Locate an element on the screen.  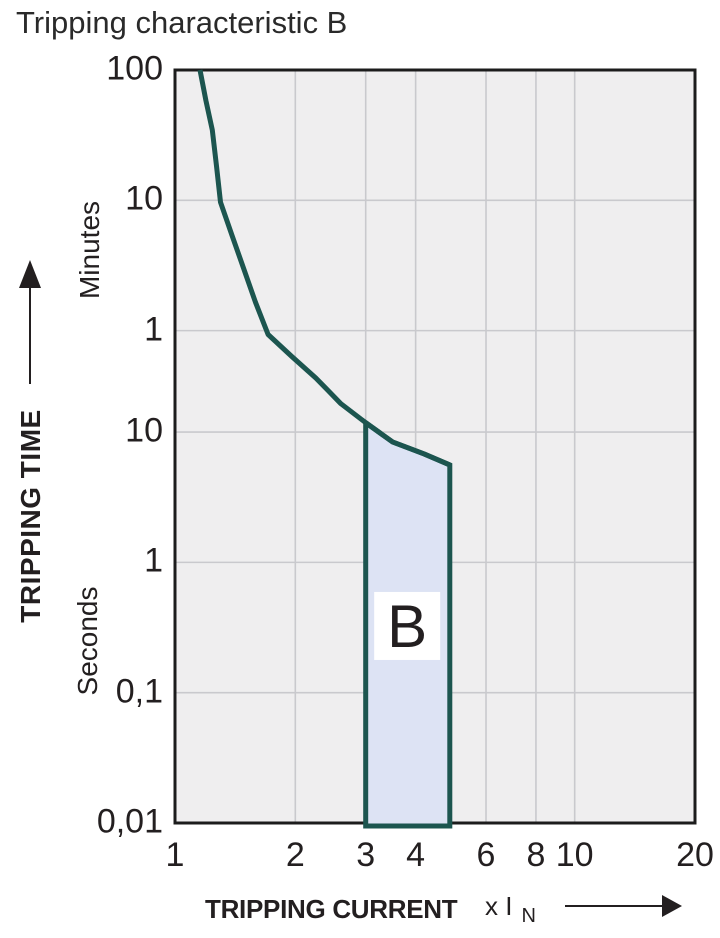
multiplier-x: x I is located at coordinates (499, 906).